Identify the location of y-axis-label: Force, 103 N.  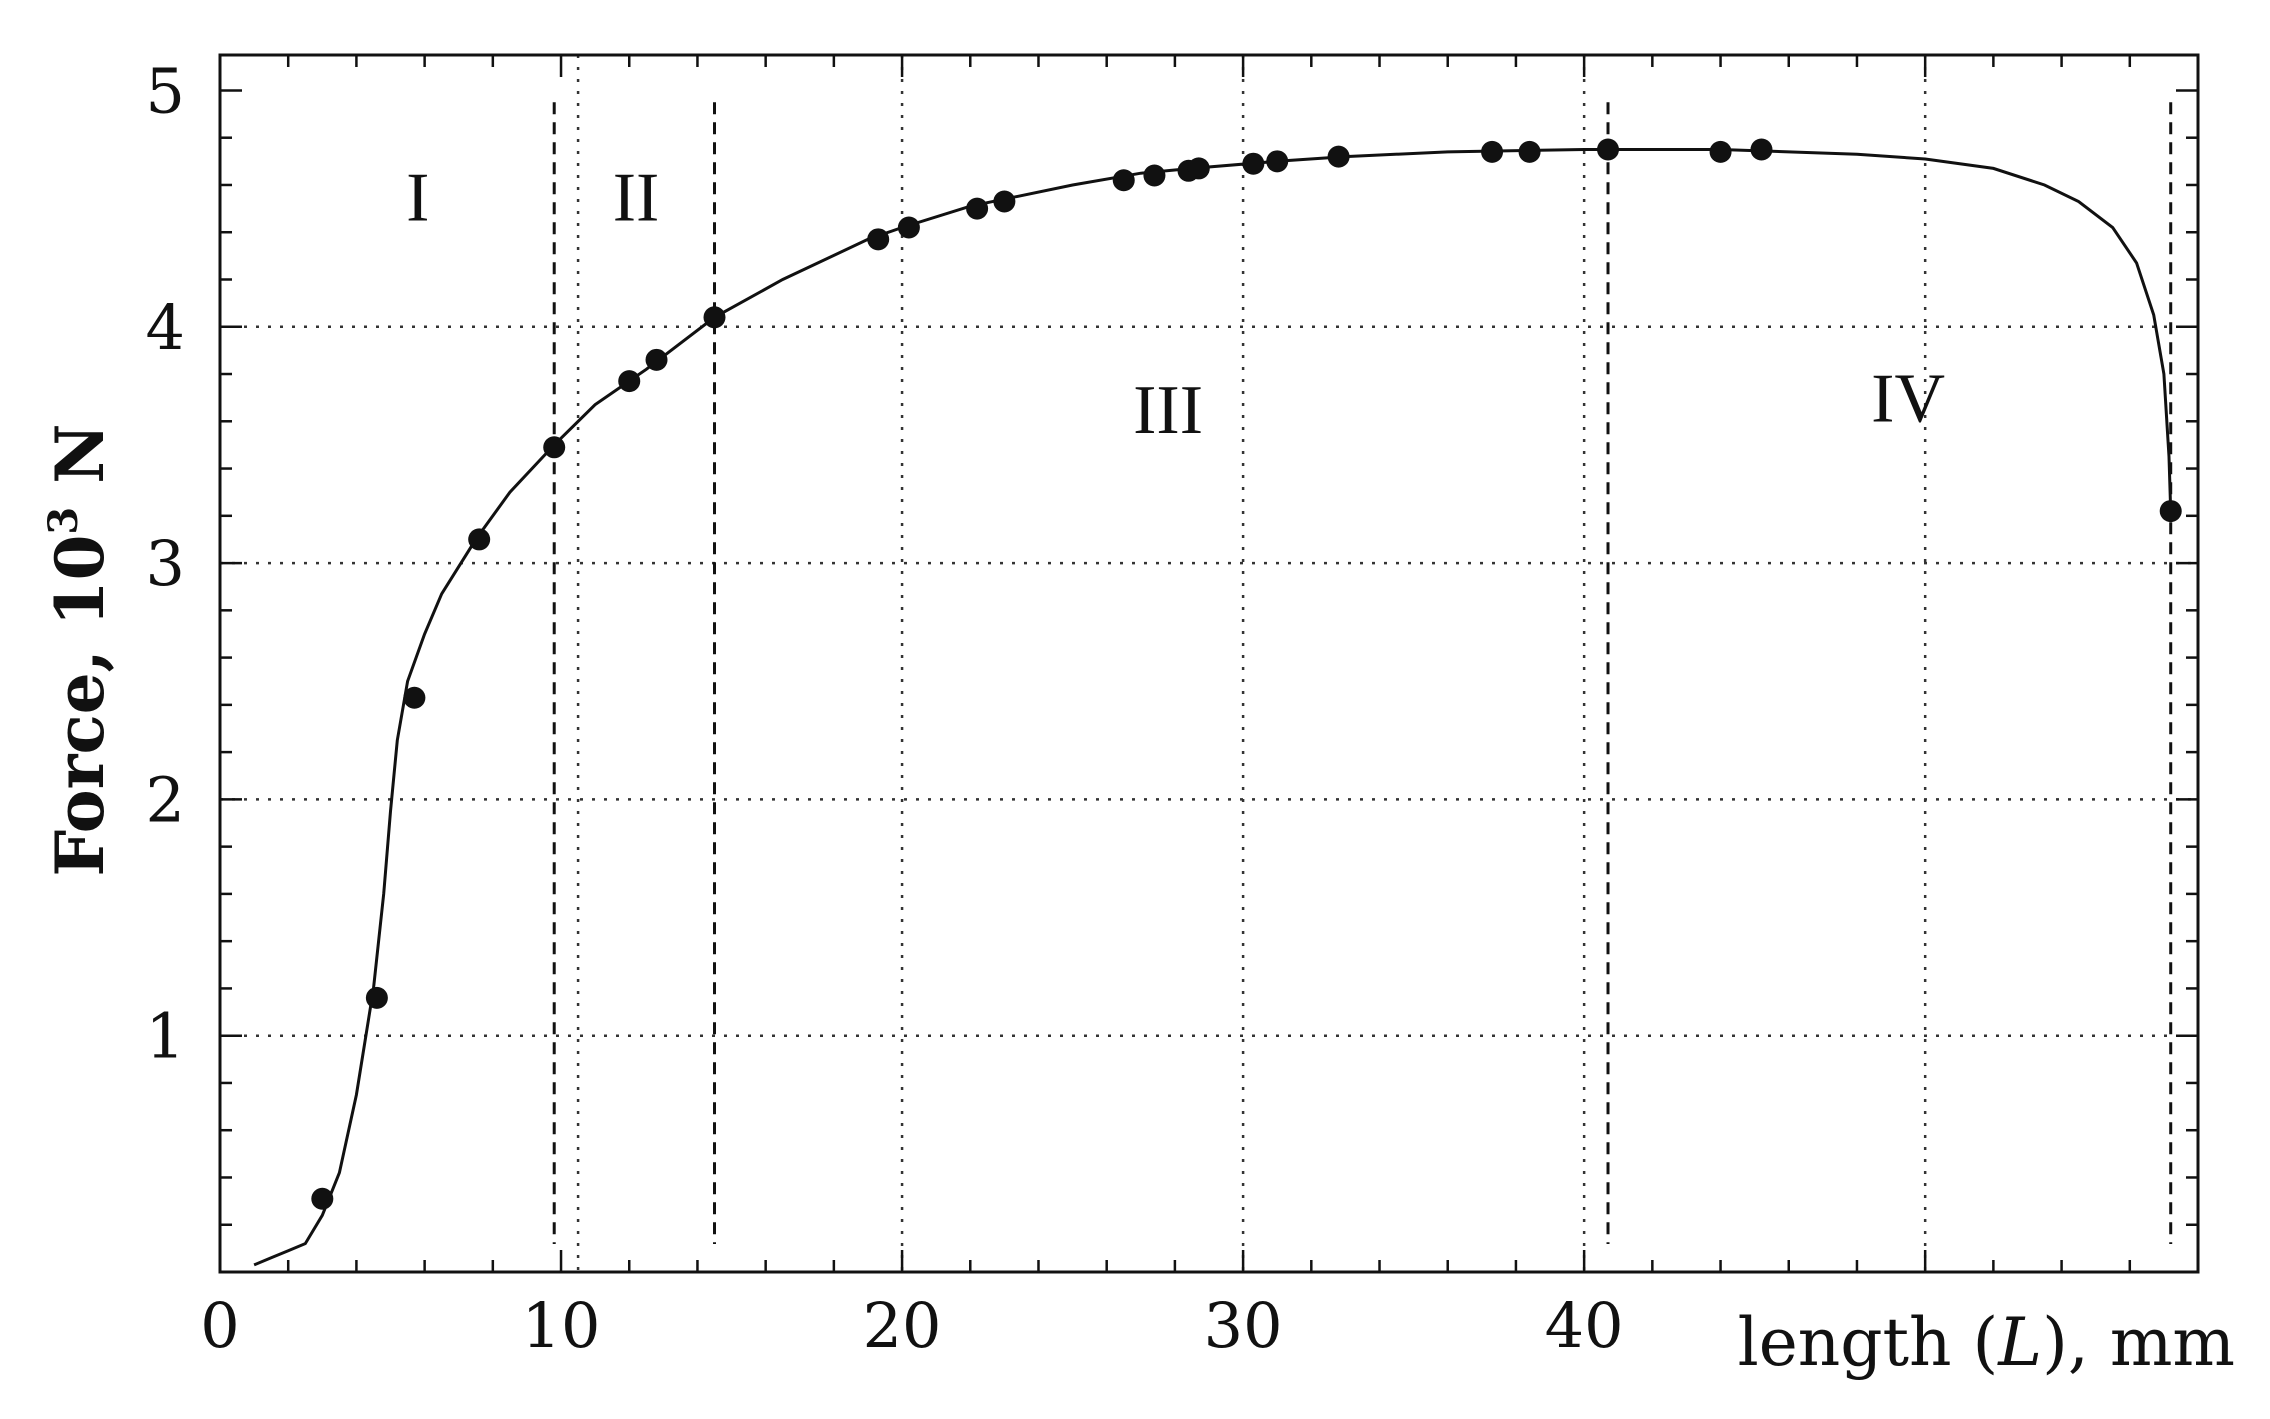
(79, 649).